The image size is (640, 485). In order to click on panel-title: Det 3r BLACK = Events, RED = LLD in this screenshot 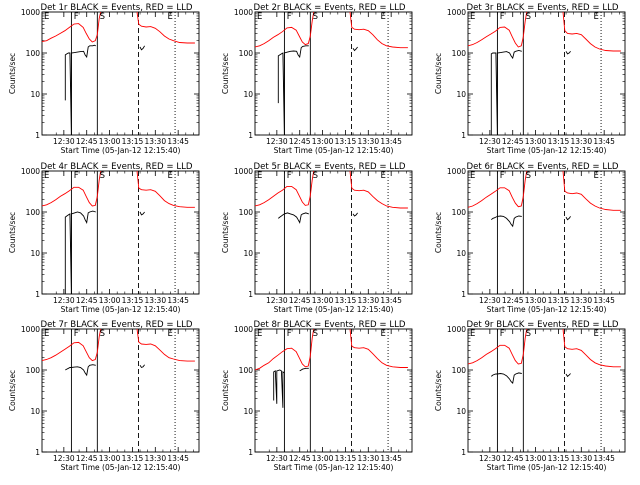, I will do `click(542, 8)`.